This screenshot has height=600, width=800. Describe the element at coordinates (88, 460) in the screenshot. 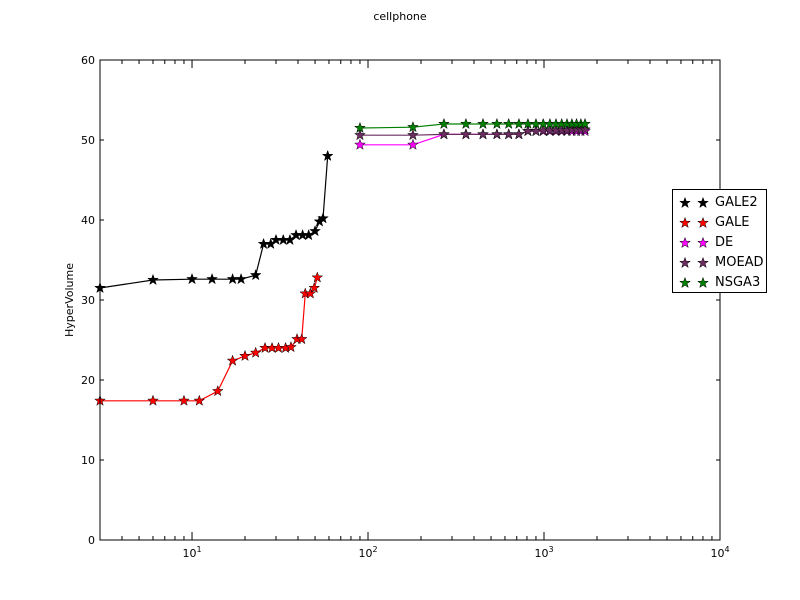

I see `y-tick-label: 10` at that location.